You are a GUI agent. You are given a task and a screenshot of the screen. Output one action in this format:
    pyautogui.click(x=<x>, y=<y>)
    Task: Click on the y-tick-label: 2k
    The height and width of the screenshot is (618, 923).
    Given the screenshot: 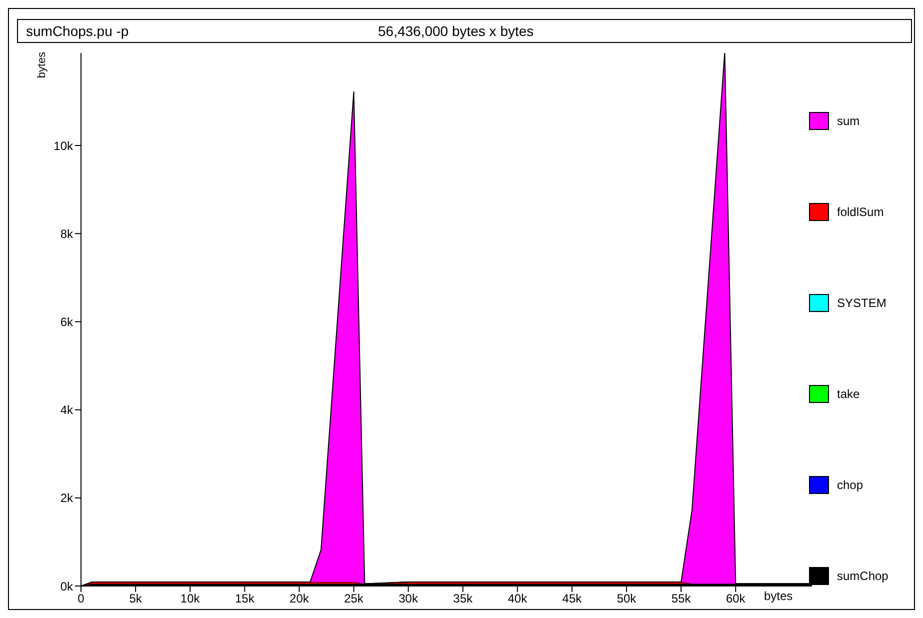 What is the action you would take?
    pyautogui.click(x=67, y=498)
    